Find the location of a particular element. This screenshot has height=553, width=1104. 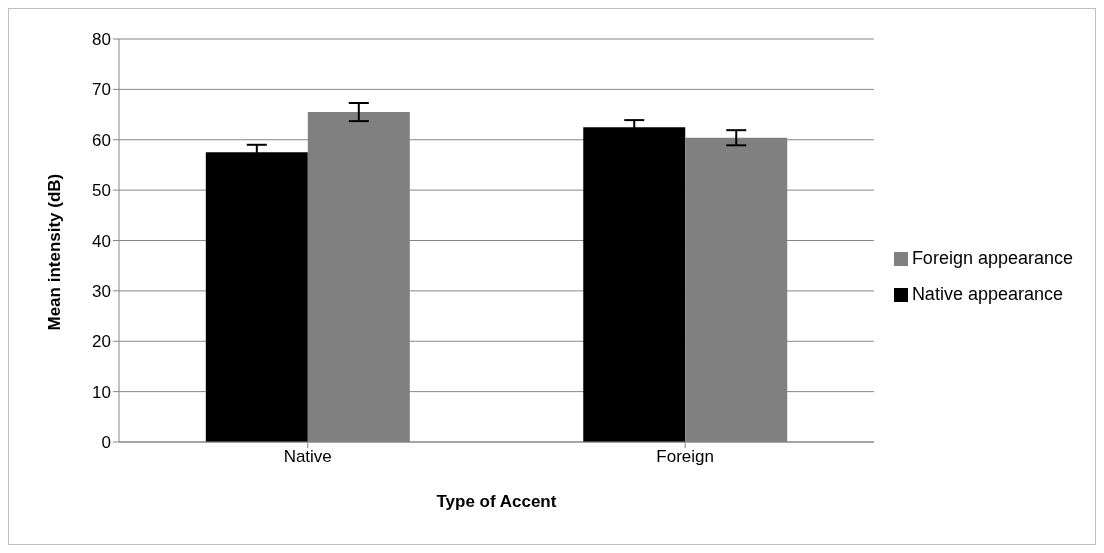

y-tick-label: 20 is located at coordinates (101, 342).